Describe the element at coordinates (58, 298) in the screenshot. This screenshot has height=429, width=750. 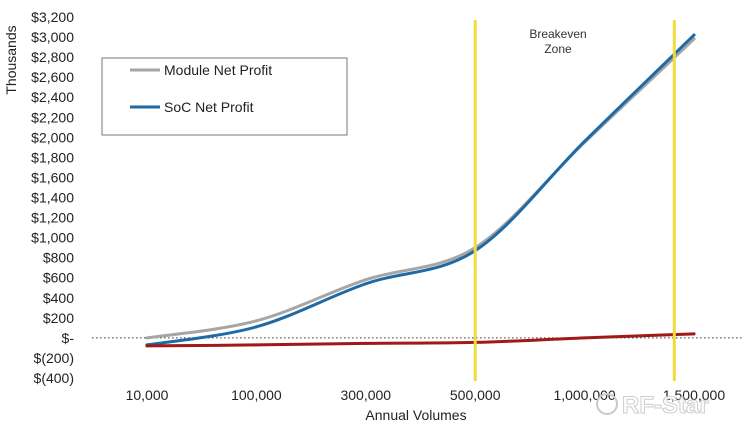
I see `y-tick-label: $400` at that location.